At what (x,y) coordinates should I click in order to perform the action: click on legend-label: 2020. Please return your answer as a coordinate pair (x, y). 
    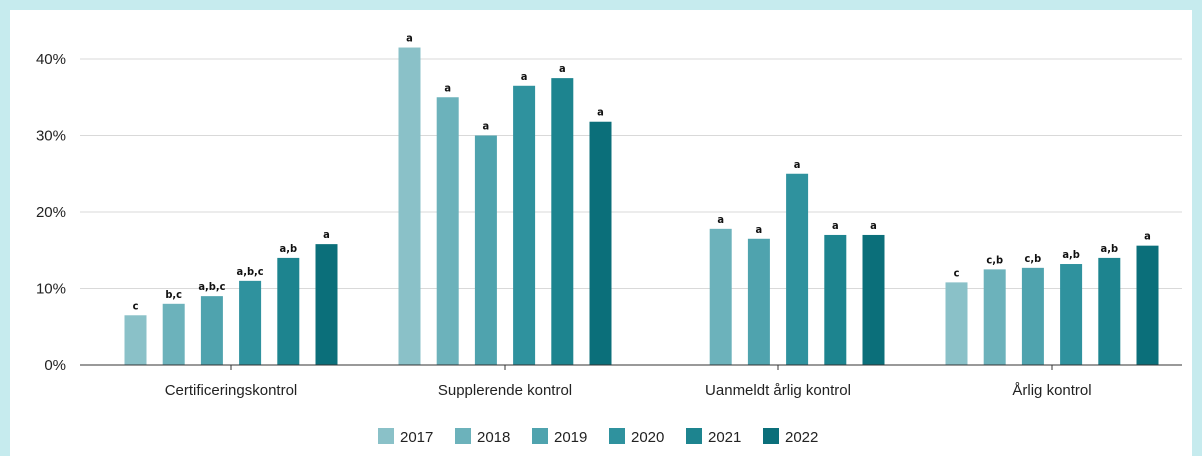
    Looking at the image, I should click on (647, 437).